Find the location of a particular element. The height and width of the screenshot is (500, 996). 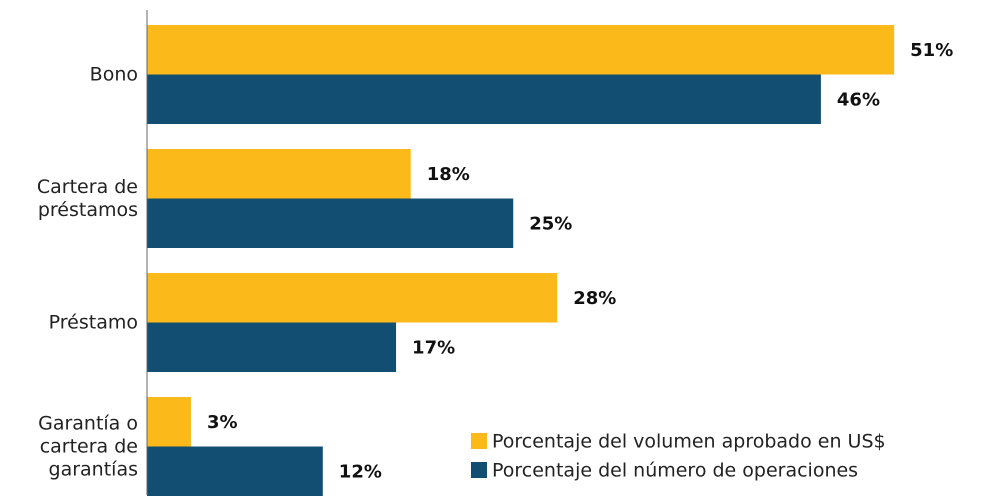

value-label: 28% is located at coordinates (594, 298).